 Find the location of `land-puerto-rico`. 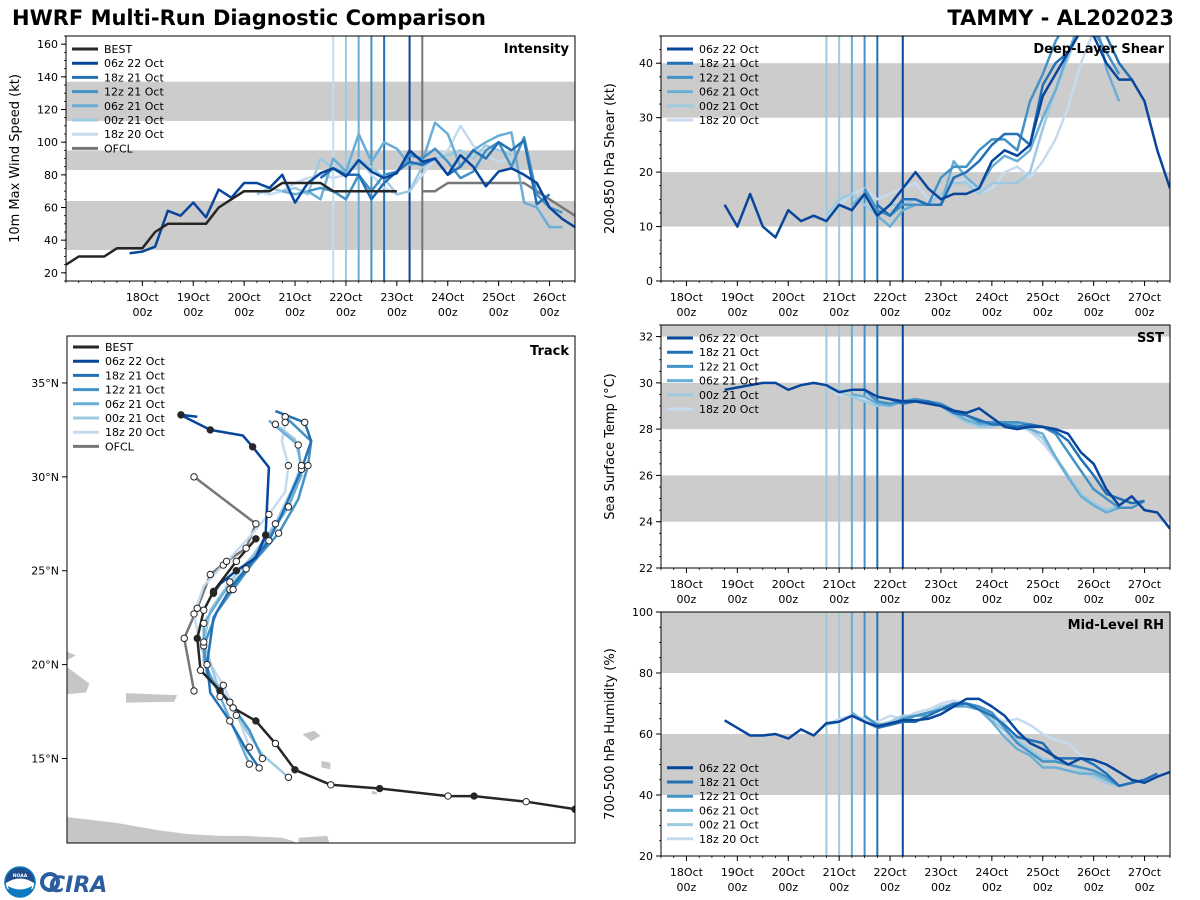

land-puerto-rico is located at coordinates (152, 698).